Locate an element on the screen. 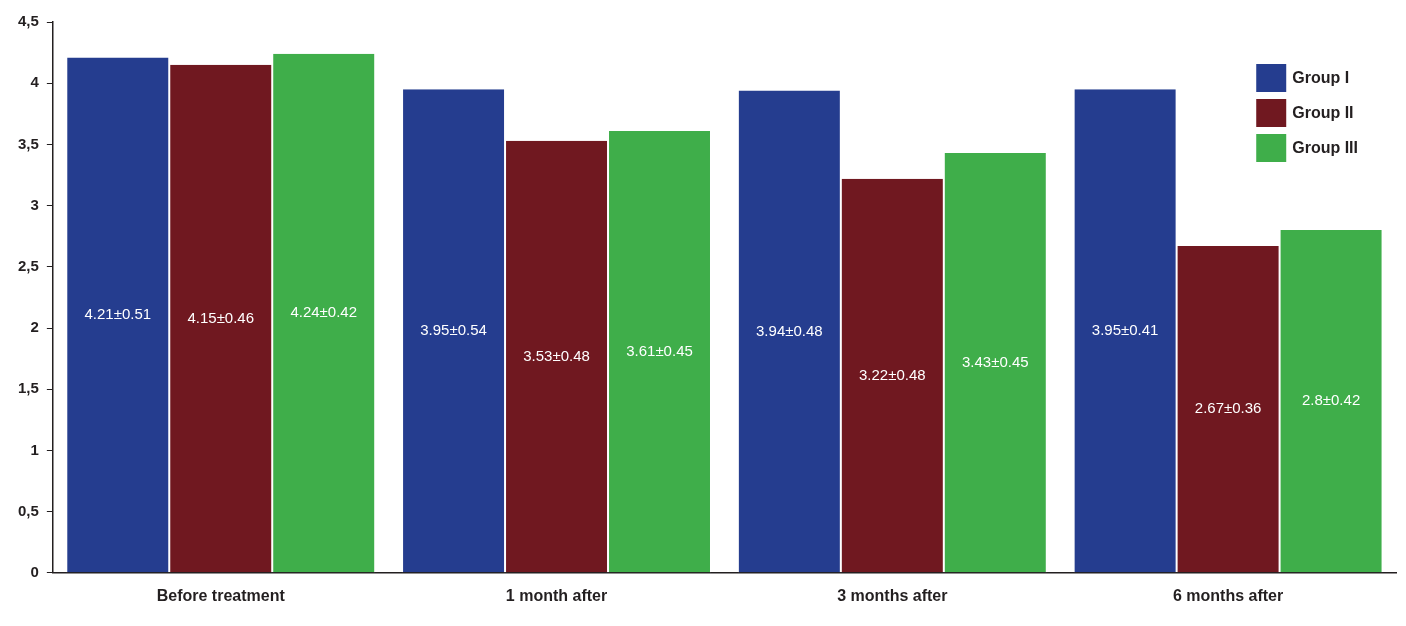 The image size is (1406, 626). y-tick-label: 1,5 is located at coordinates (28, 388).